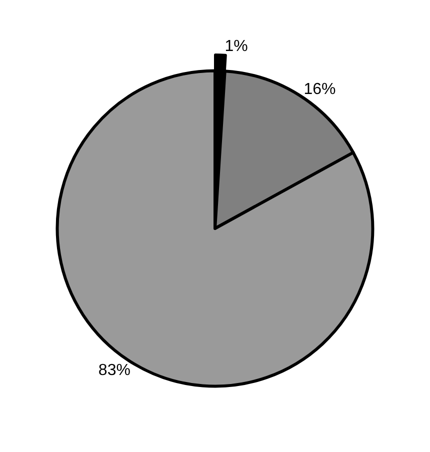  I want to click on data-label: 16%, so click(320, 89).